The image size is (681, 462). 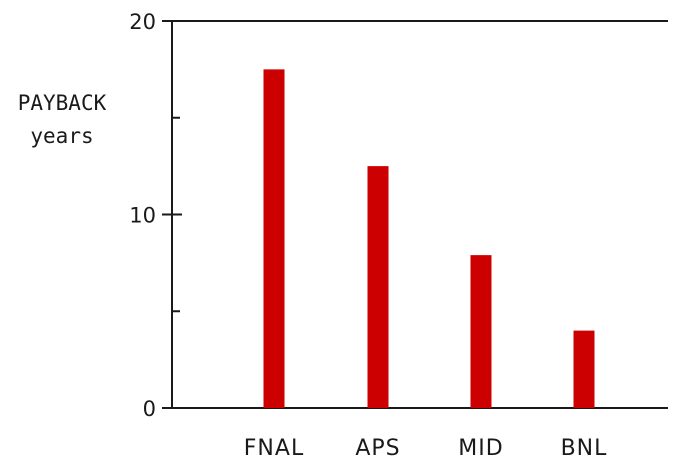 I want to click on x-tick-label-bnl: BNL, so click(x=584, y=448).